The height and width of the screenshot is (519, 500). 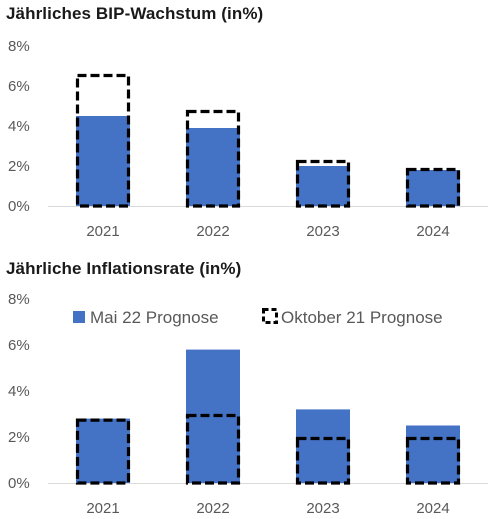 What do you see at coordinates (433, 460) in the screenshot?
I see `inflation-bar-okt21-2024` at bounding box center [433, 460].